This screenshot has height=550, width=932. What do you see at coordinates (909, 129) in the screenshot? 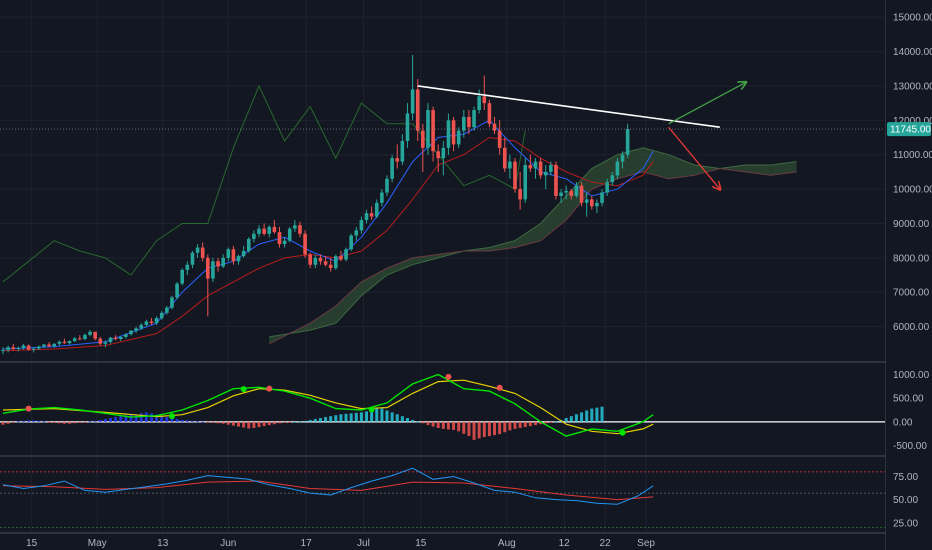
I see `last-price-tag-background` at bounding box center [909, 129].